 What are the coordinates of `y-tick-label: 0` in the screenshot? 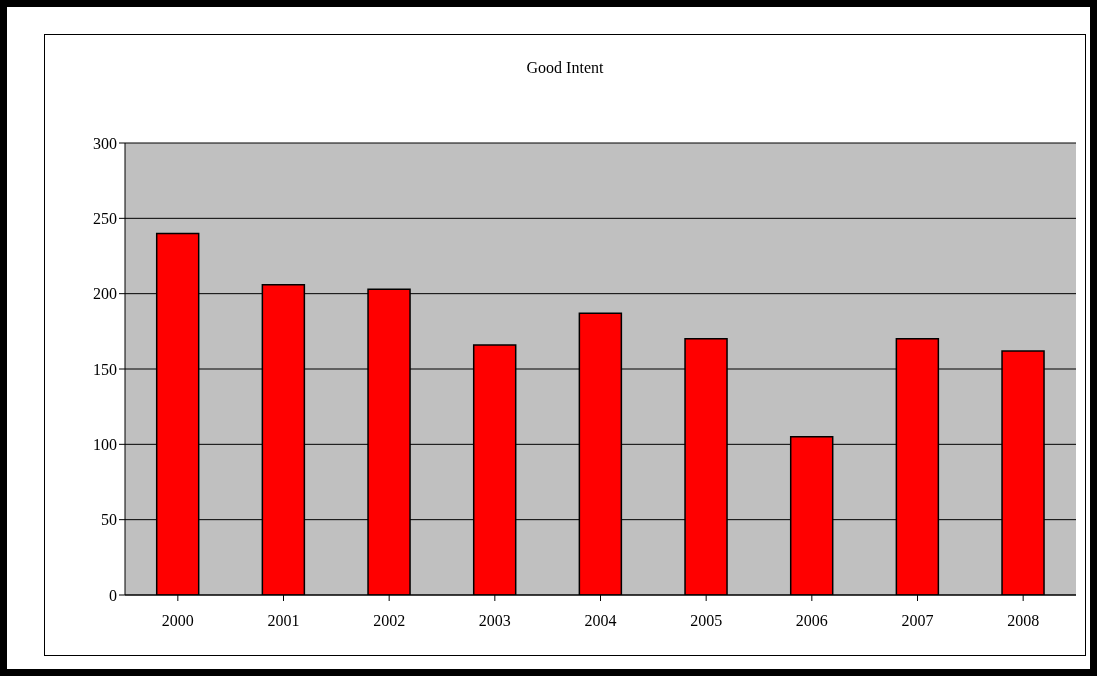 It's located at (113, 595).